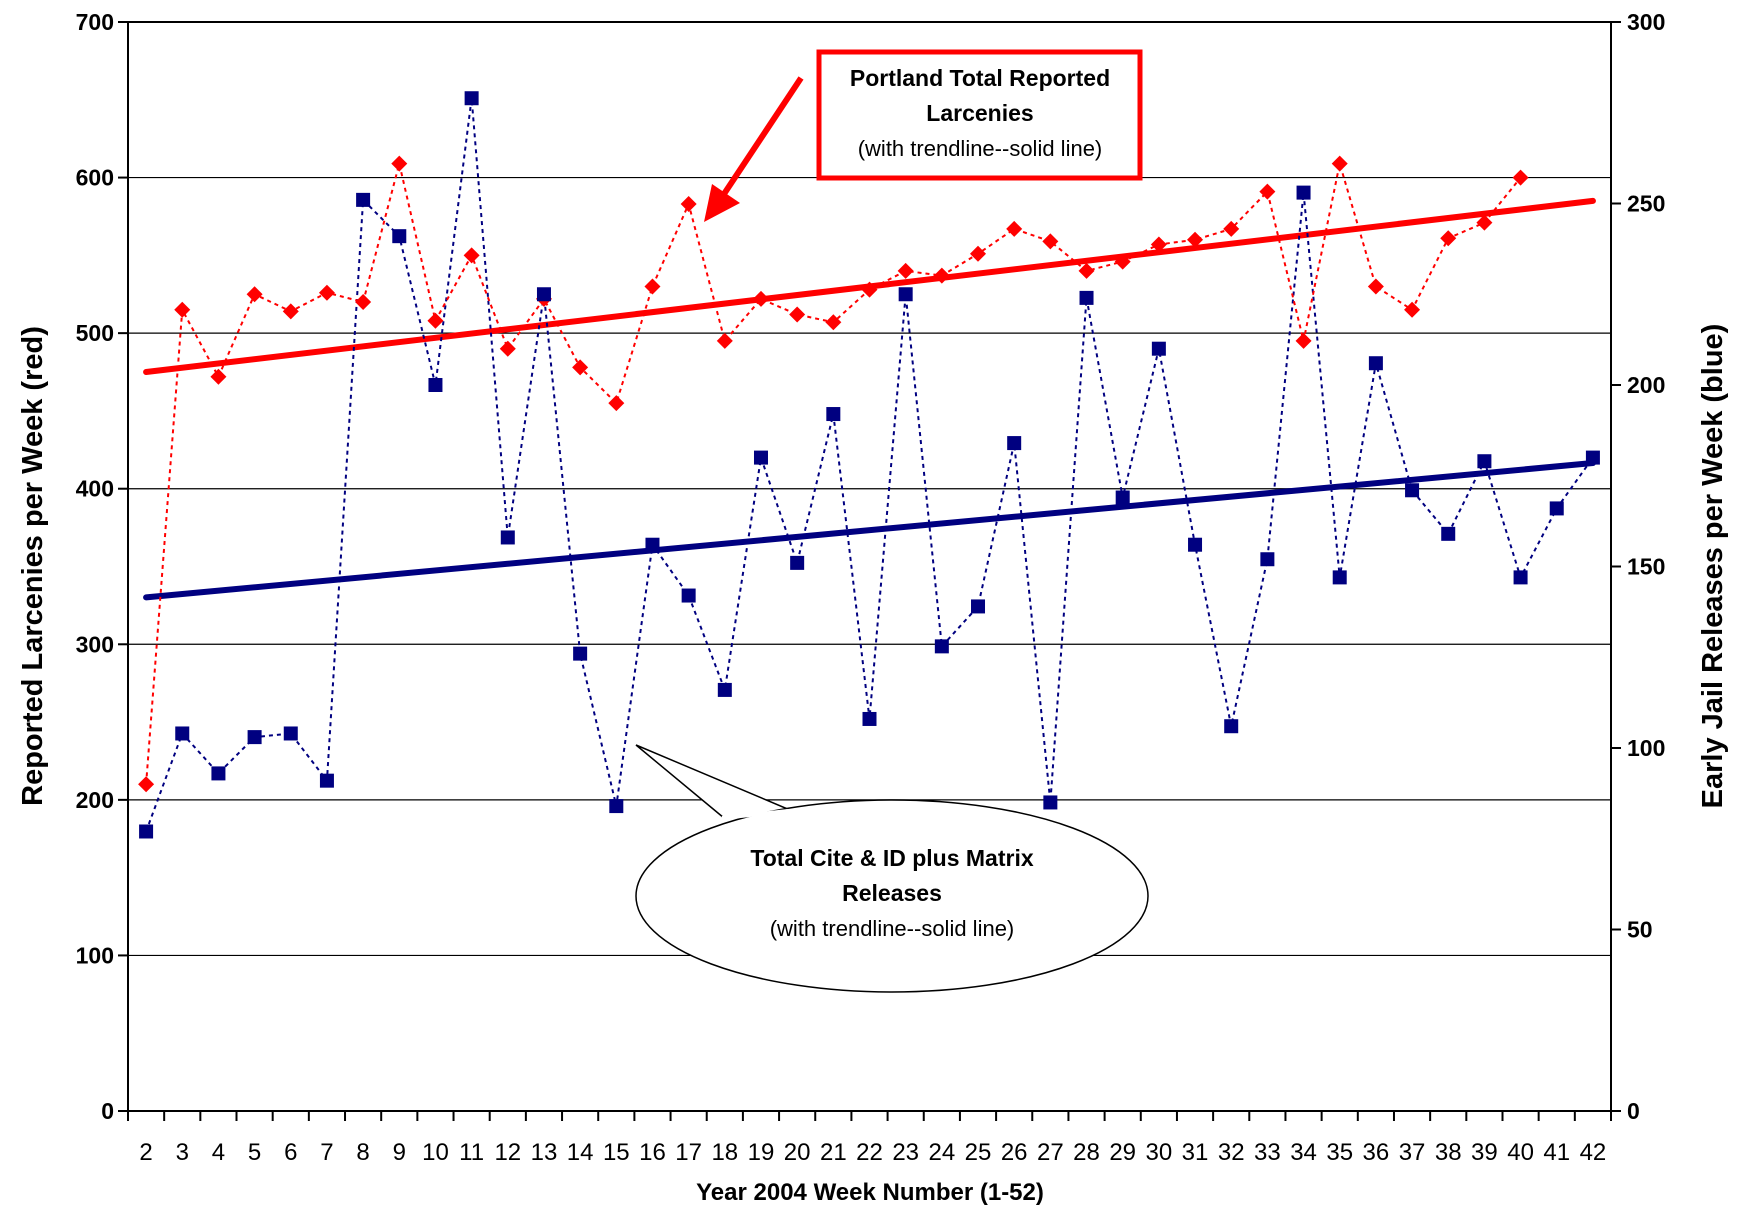 This screenshot has width=1754, height=1215. I want to click on callout-box, so click(979, 115).